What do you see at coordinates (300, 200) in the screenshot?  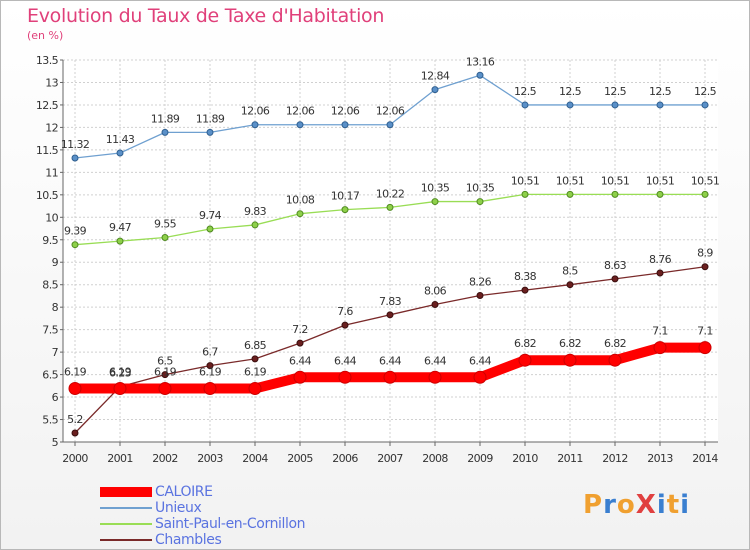 I see `data-label: 10.08` at bounding box center [300, 200].